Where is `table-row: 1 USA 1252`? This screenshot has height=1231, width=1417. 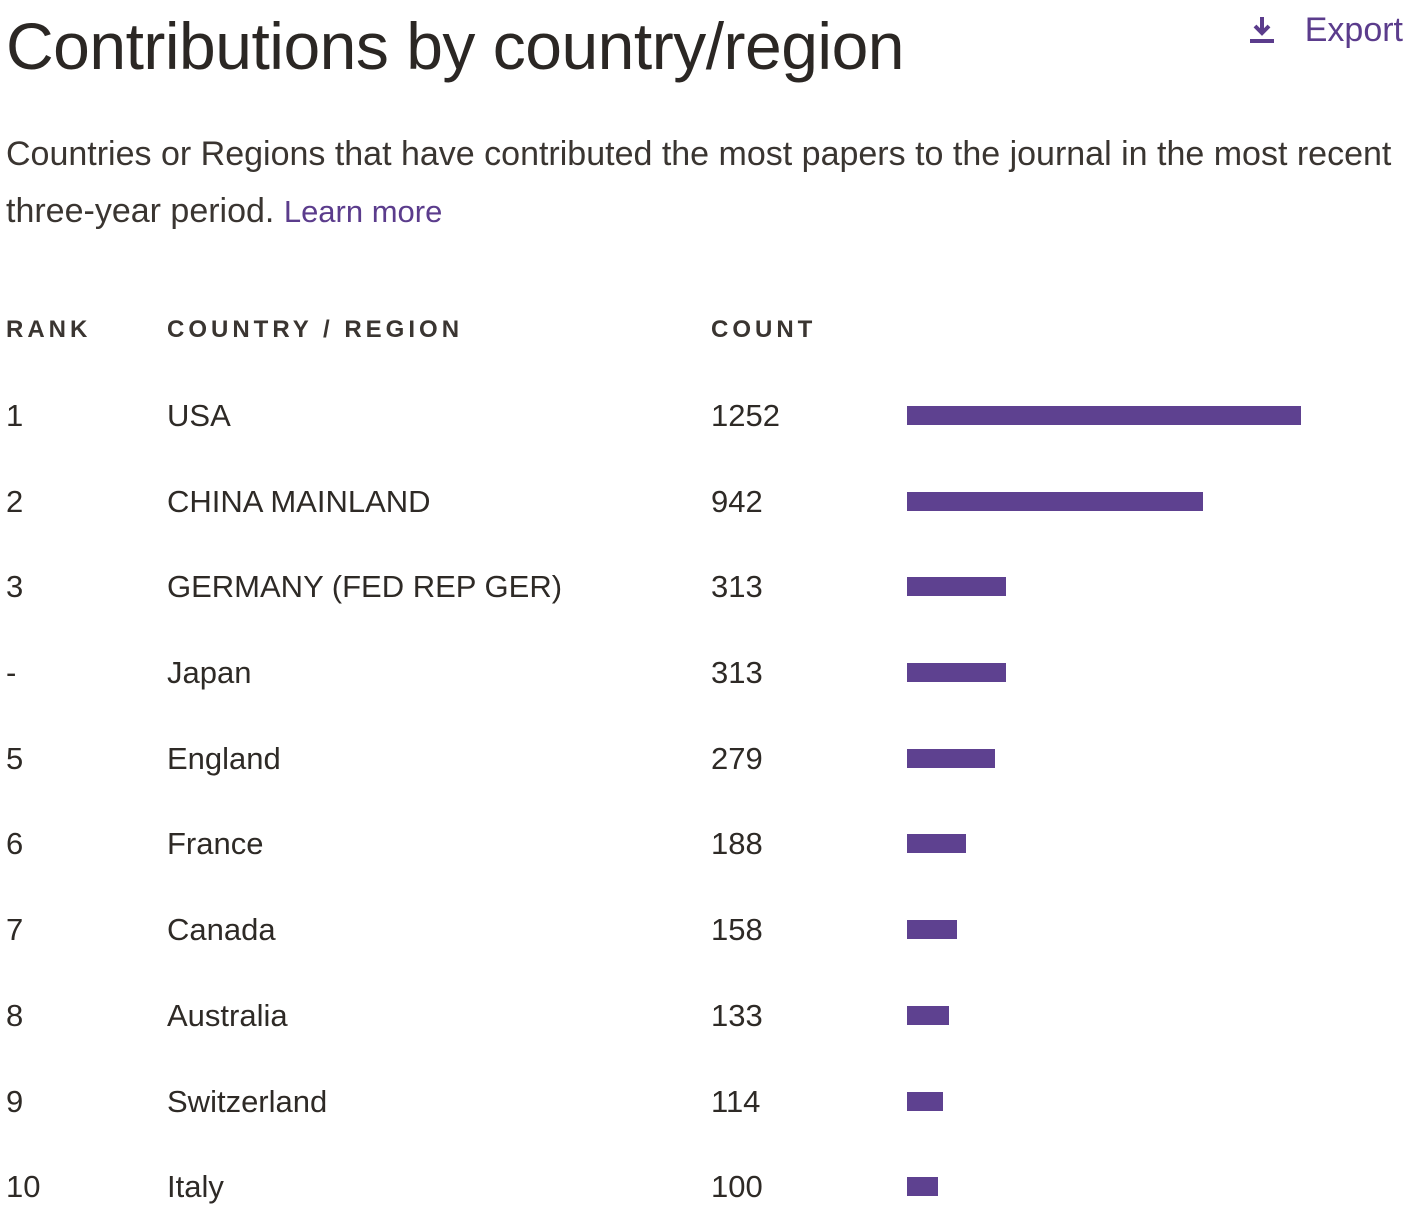
table-row: 1 USA 1252 is located at coordinates (708, 417).